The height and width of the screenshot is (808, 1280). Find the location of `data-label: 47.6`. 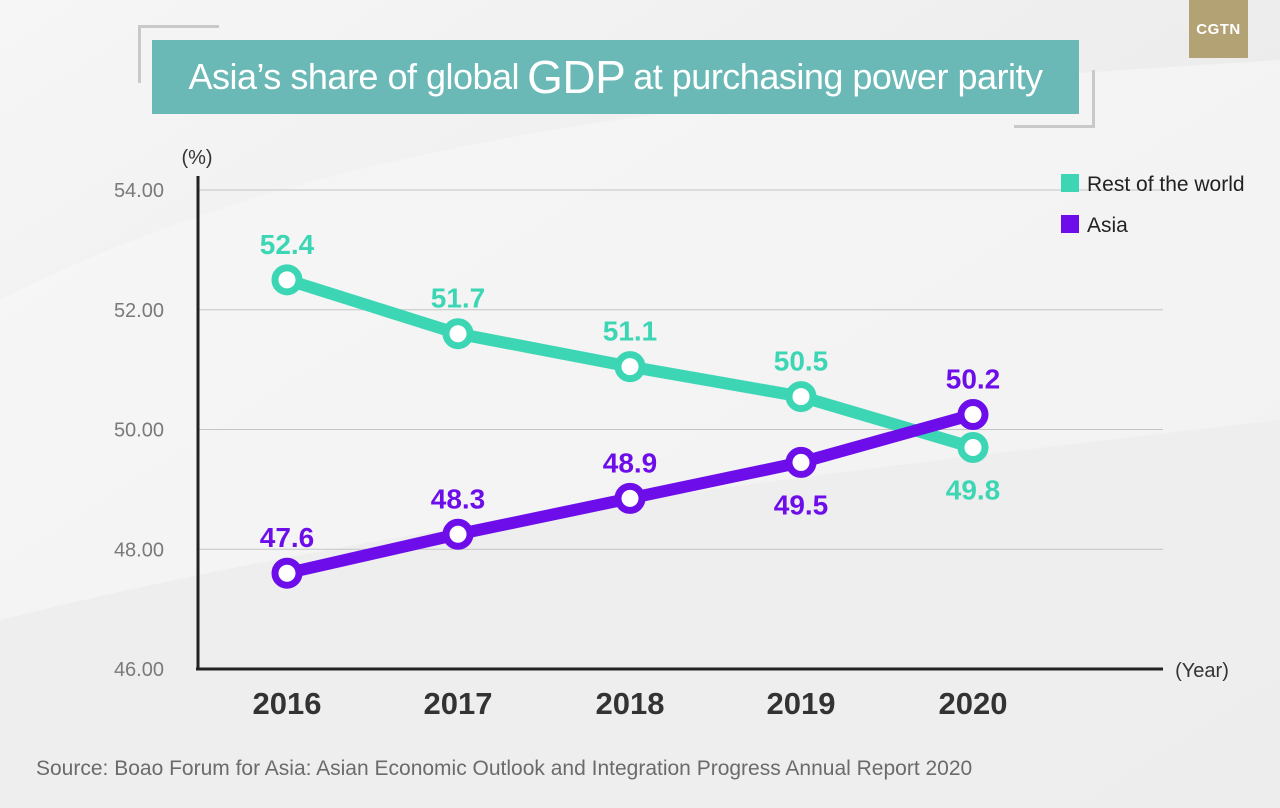

data-label: 47.6 is located at coordinates (287, 537).